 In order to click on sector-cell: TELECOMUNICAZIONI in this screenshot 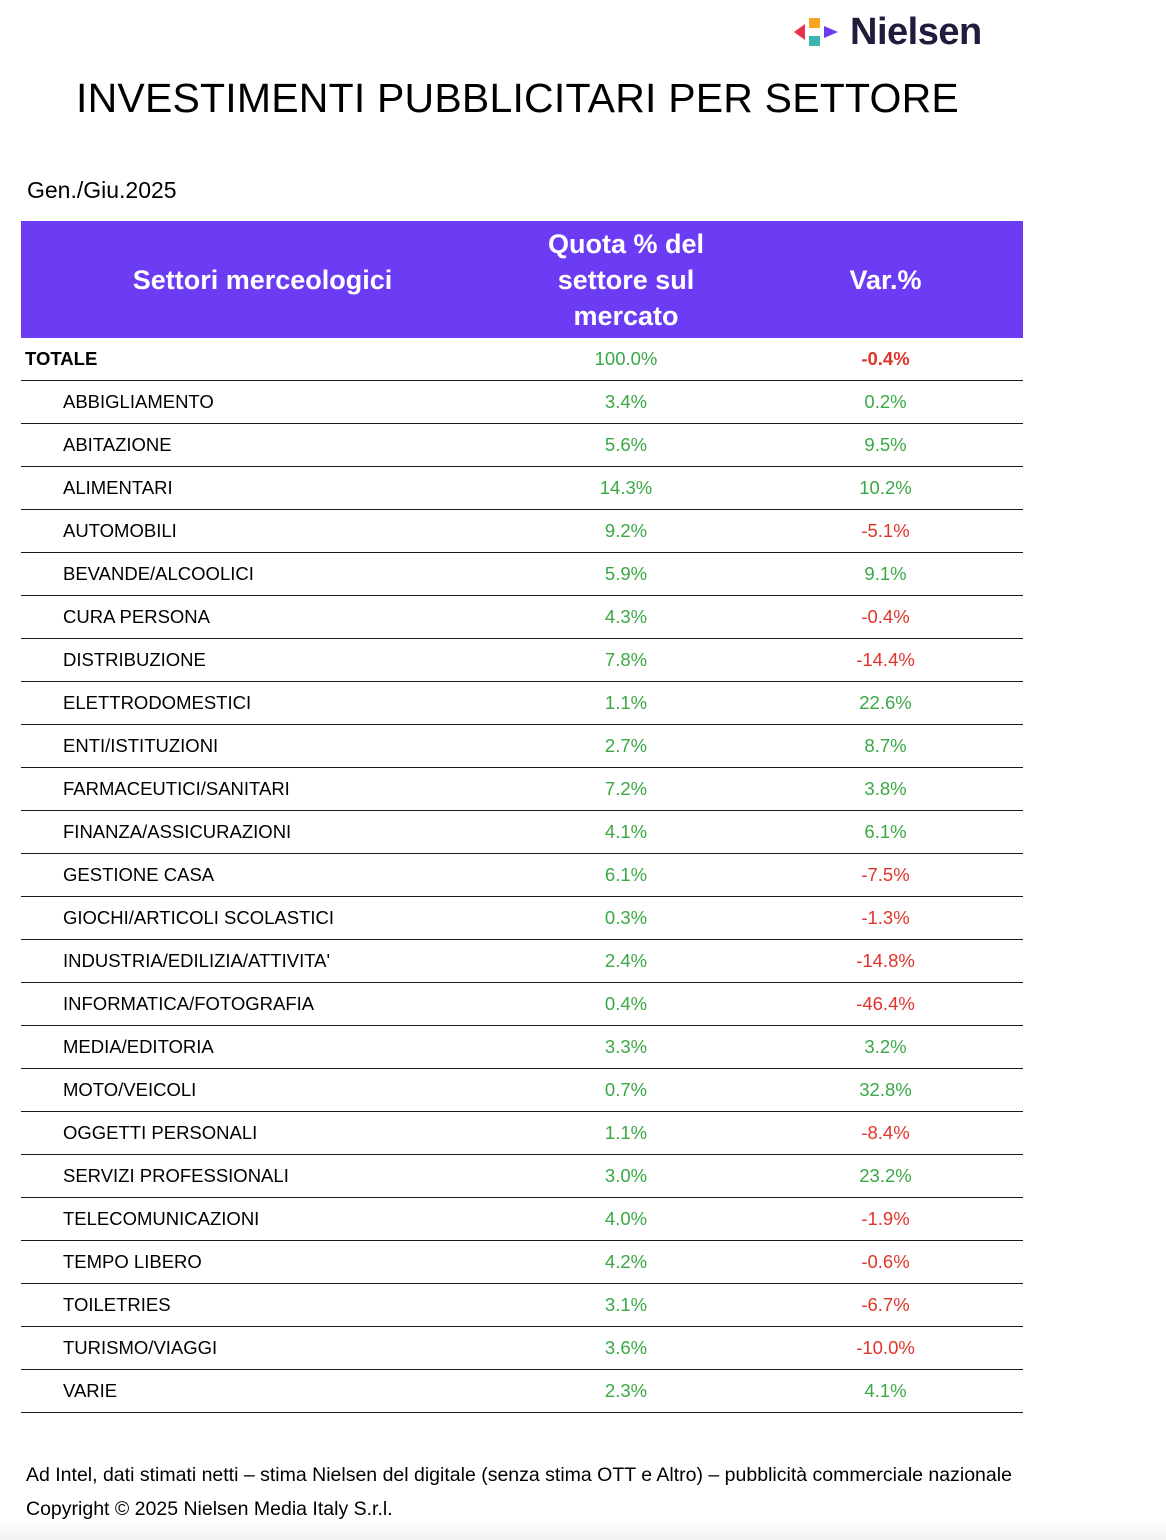, I will do `click(161, 1218)`.